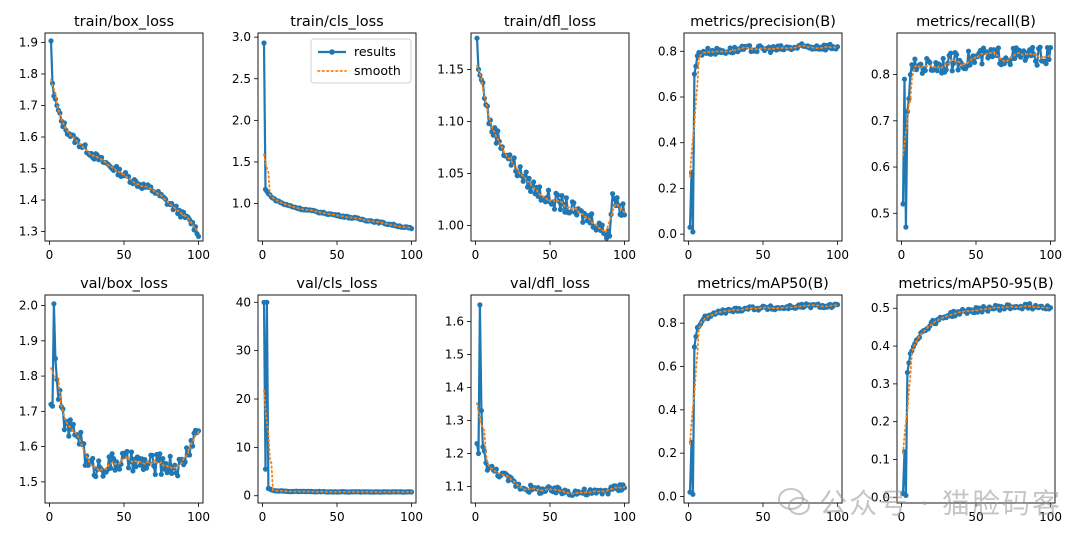 This screenshot has width=1080, height=540. I want to click on legend: results smooth, so click(361, 61).